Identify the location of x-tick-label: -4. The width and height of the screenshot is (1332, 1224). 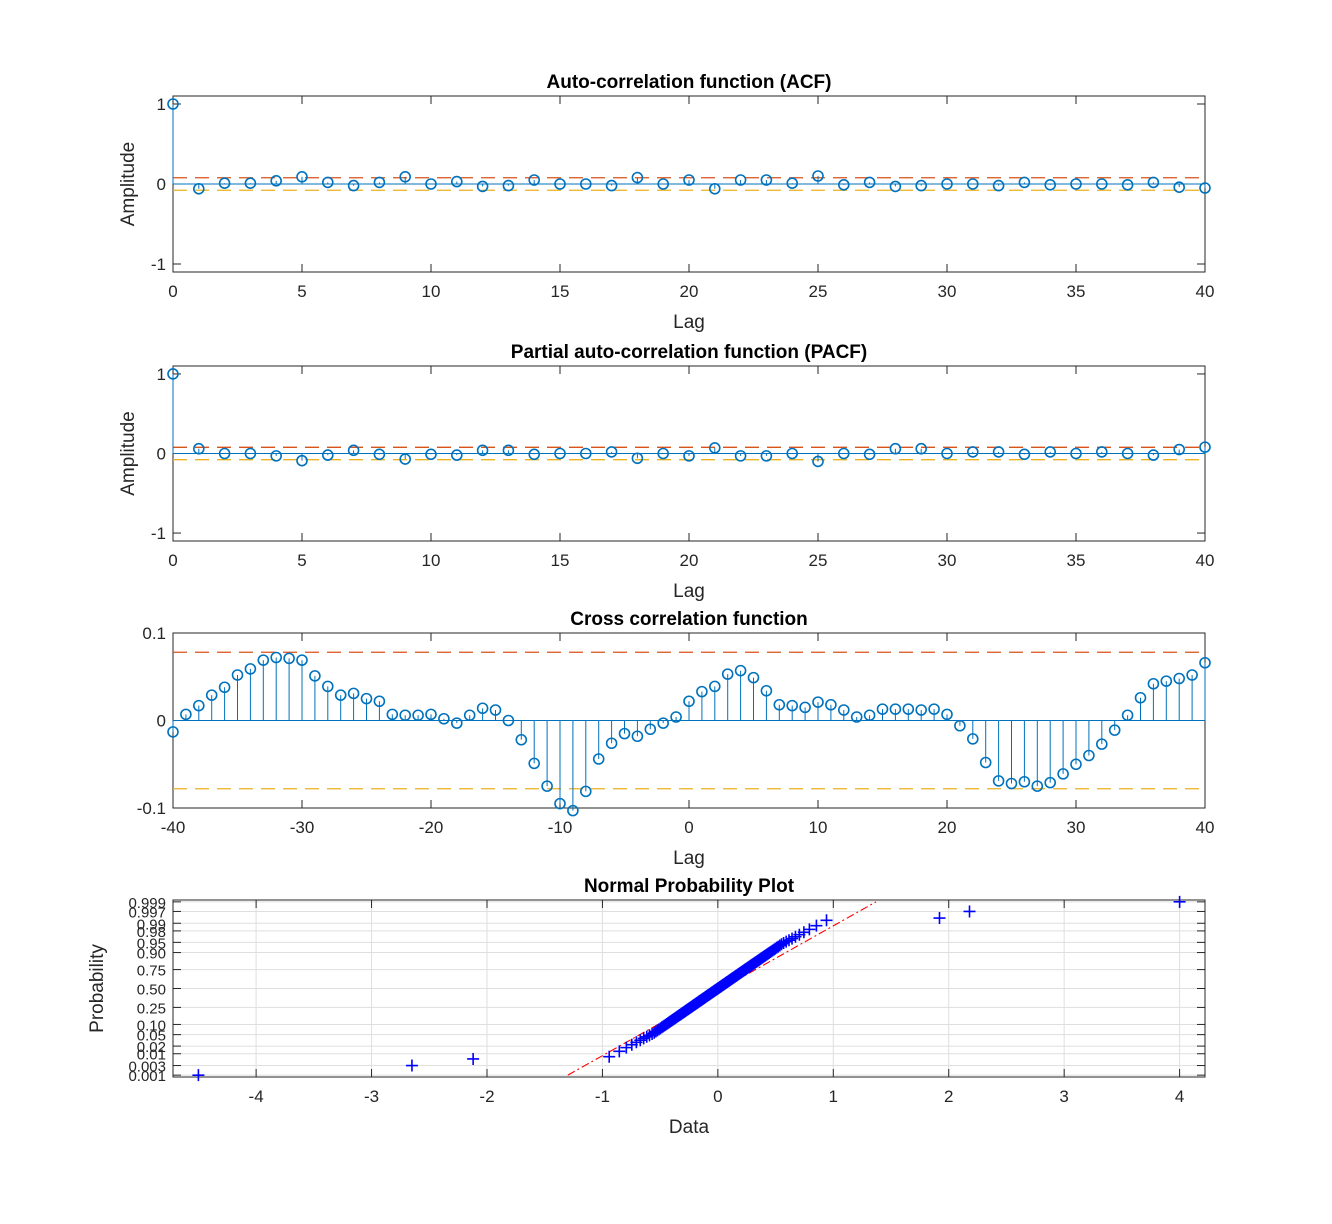
(256, 1096).